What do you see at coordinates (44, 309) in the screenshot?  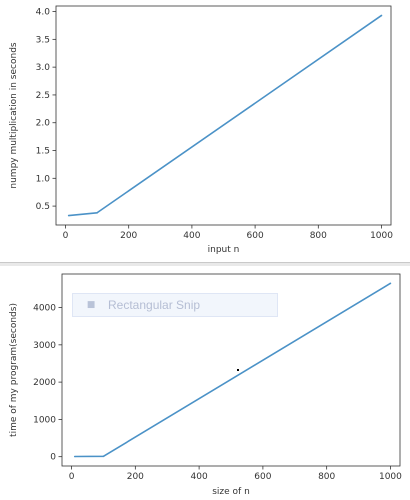 I see `y-tick-label: 4000` at bounding box center [44, 309].